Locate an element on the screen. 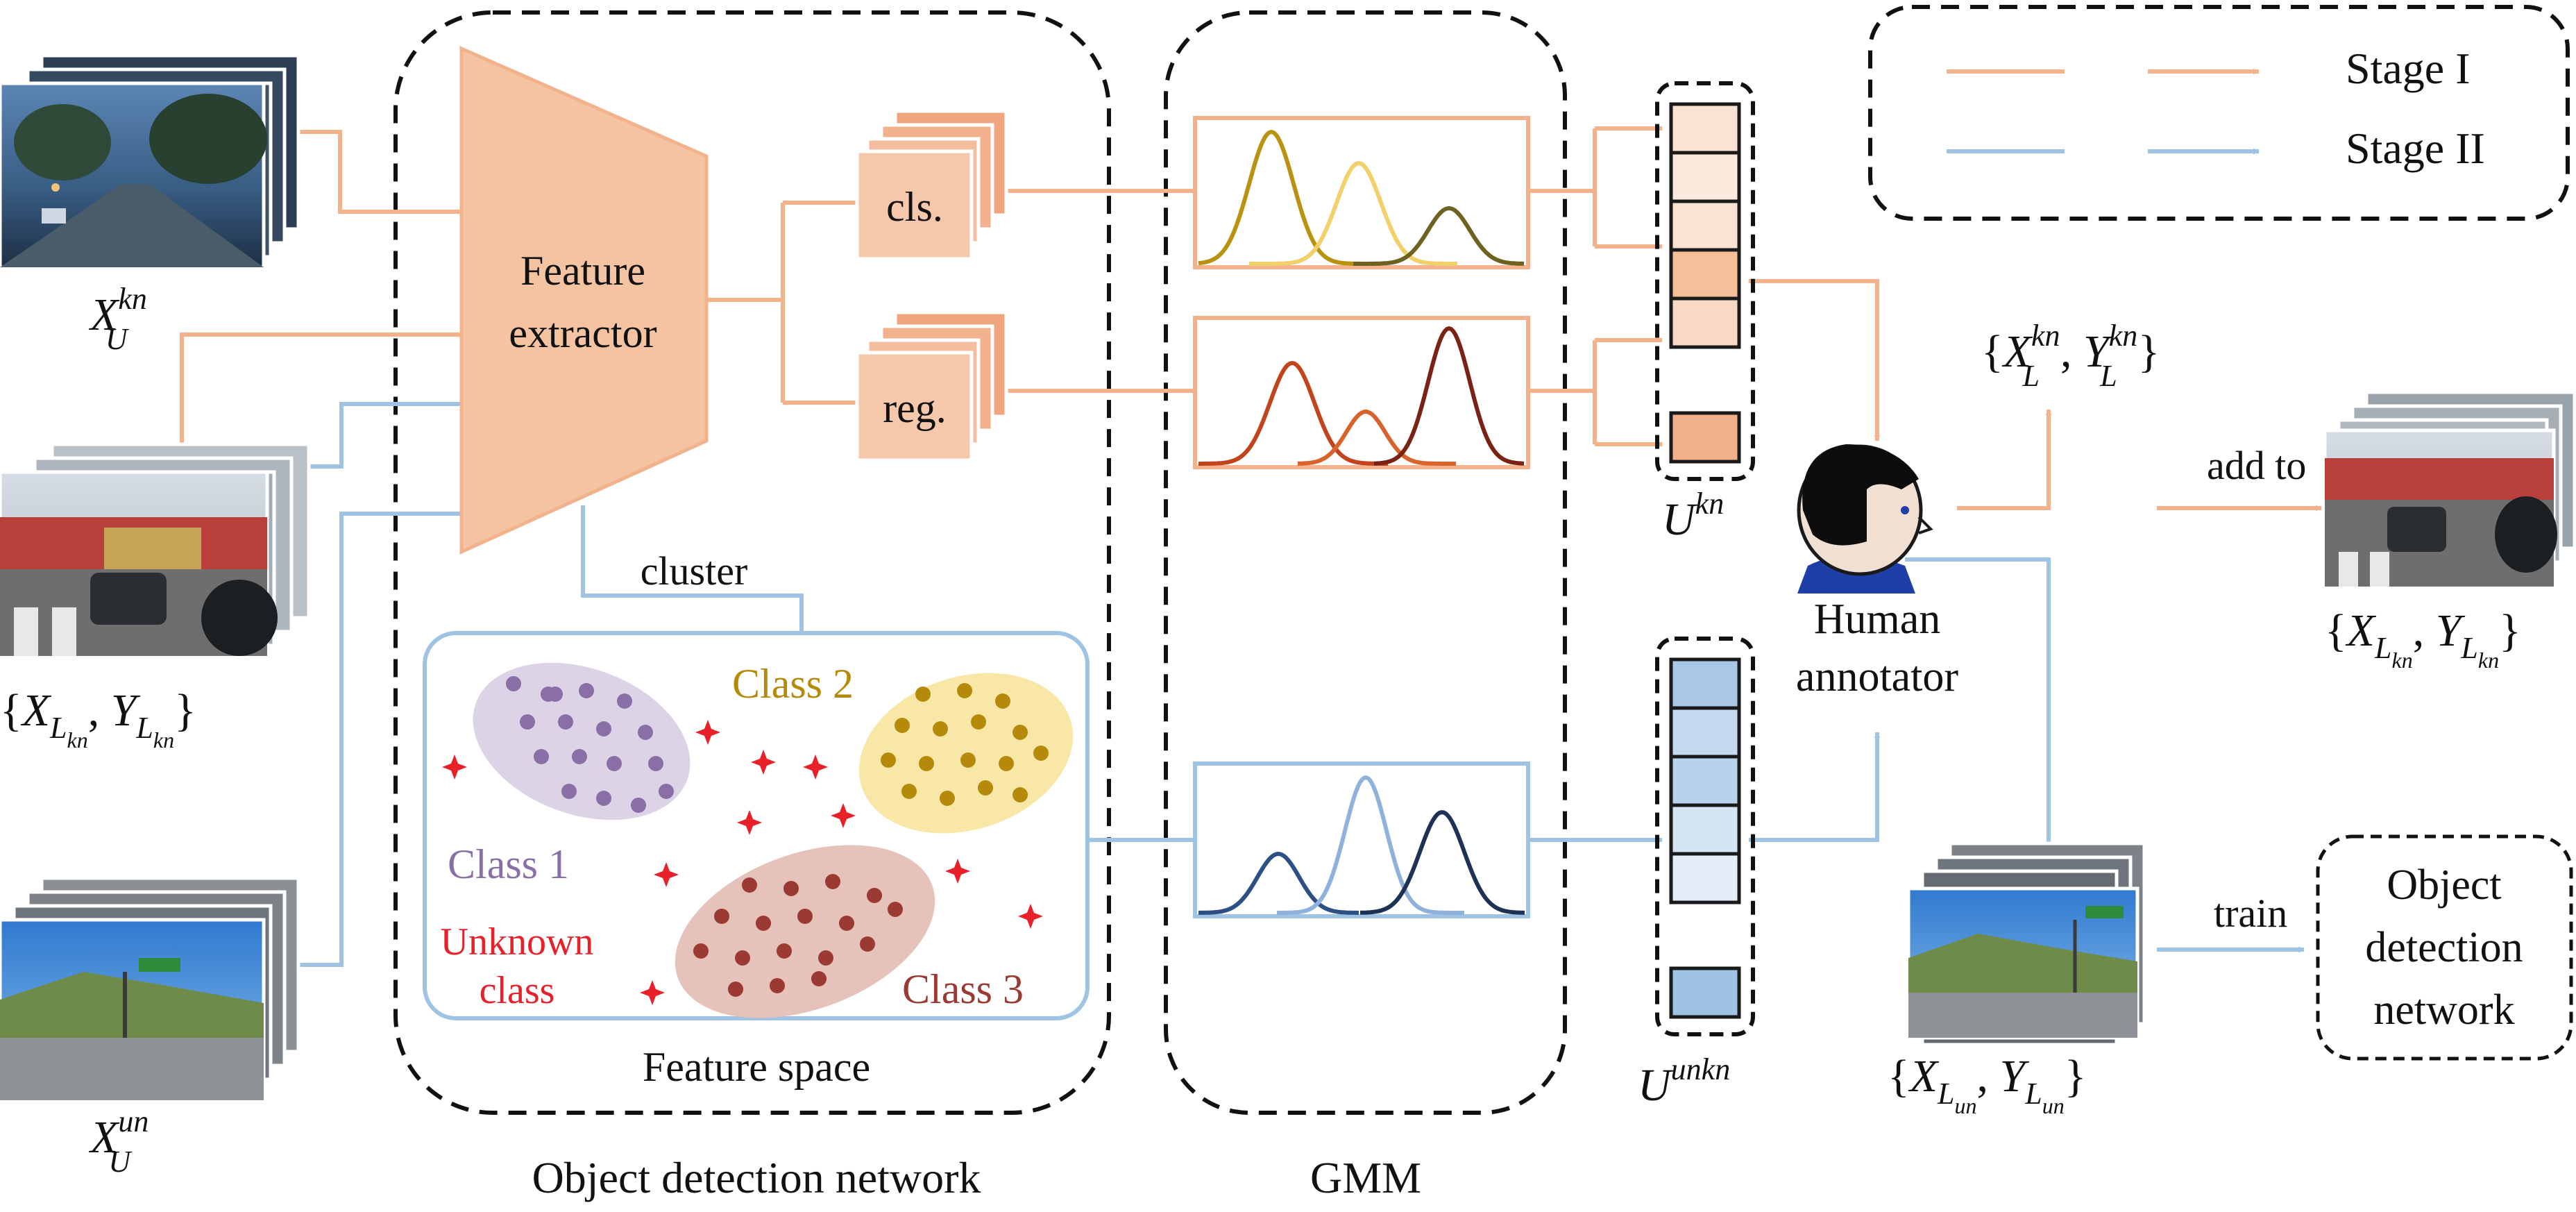 This screenshot has height=1212, width=2576. reg-head-block is located at coordinates (932, 386).